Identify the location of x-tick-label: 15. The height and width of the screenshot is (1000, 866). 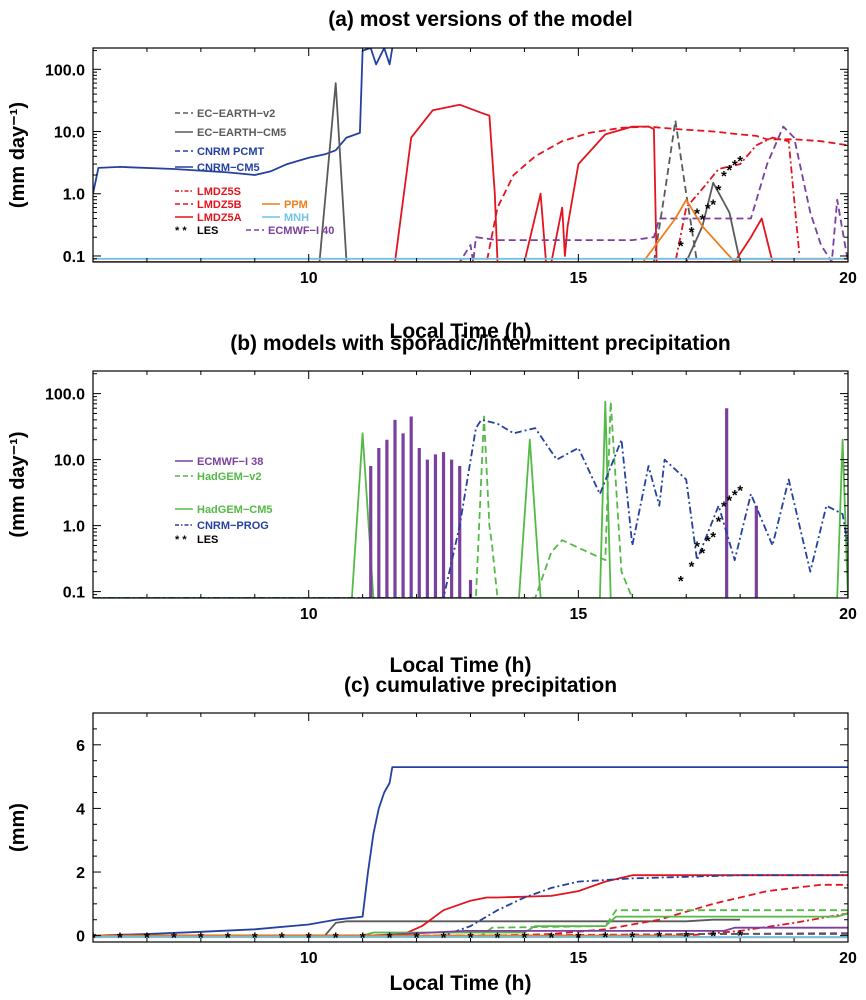
(578, 278).